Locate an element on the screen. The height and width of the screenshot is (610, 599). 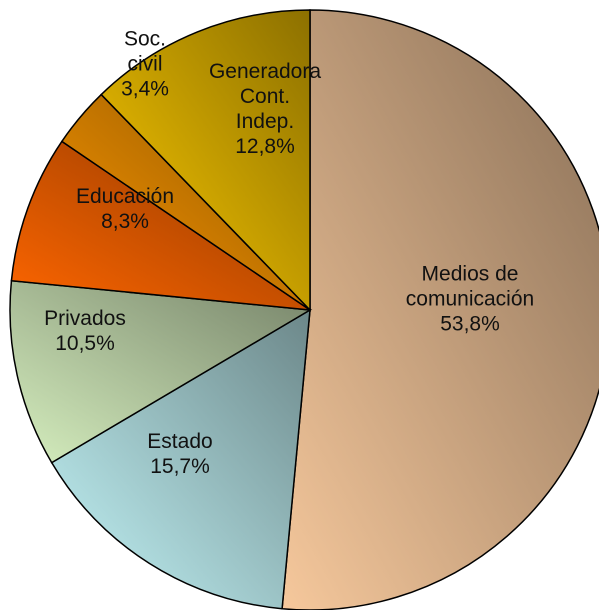
slice-value-label: 10,5% is located at coordinates (85, 343).